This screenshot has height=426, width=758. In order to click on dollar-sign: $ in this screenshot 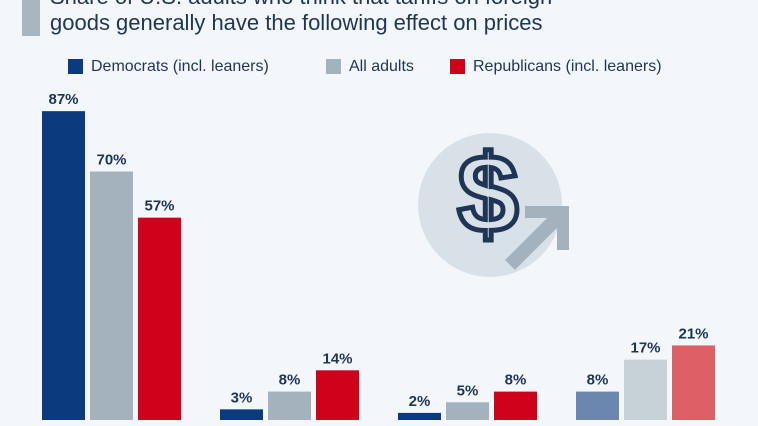, I will do `click(487, 194)`.